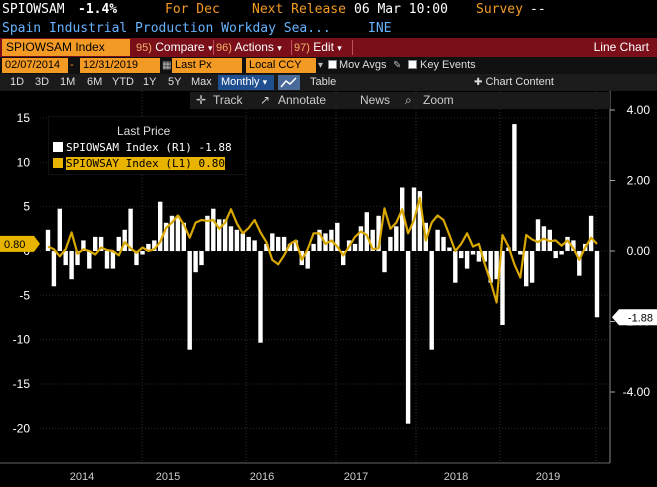  Describe the element at coordinates (499, 9) in the screenshot. I see `survey-label: Survey` at that location.